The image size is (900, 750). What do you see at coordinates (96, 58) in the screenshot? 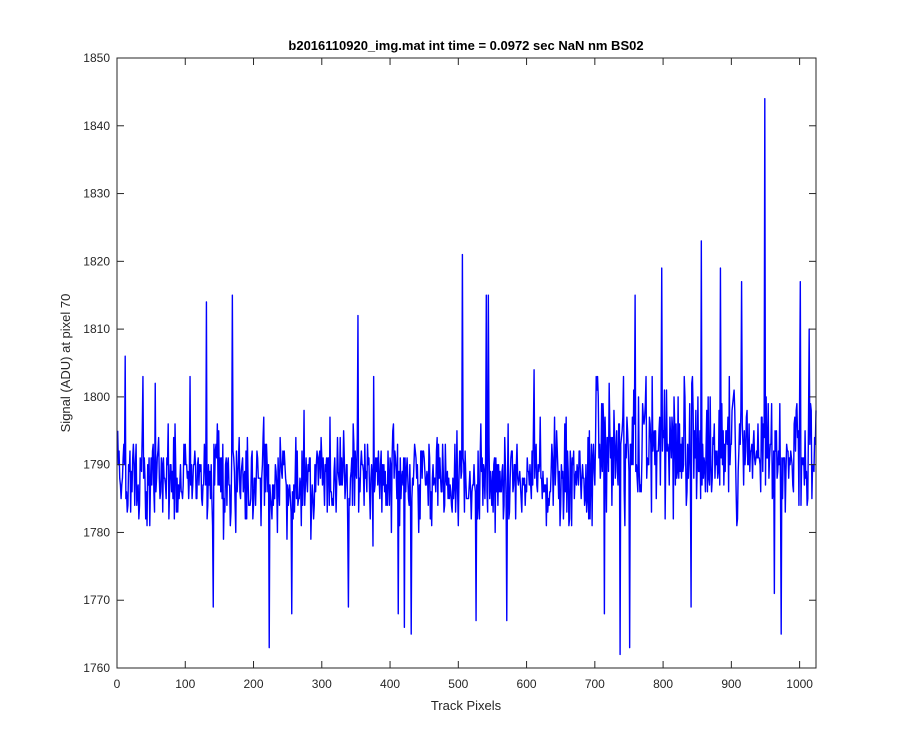
I see `y-tick-label: 1850` at bounding box center [96, 58].